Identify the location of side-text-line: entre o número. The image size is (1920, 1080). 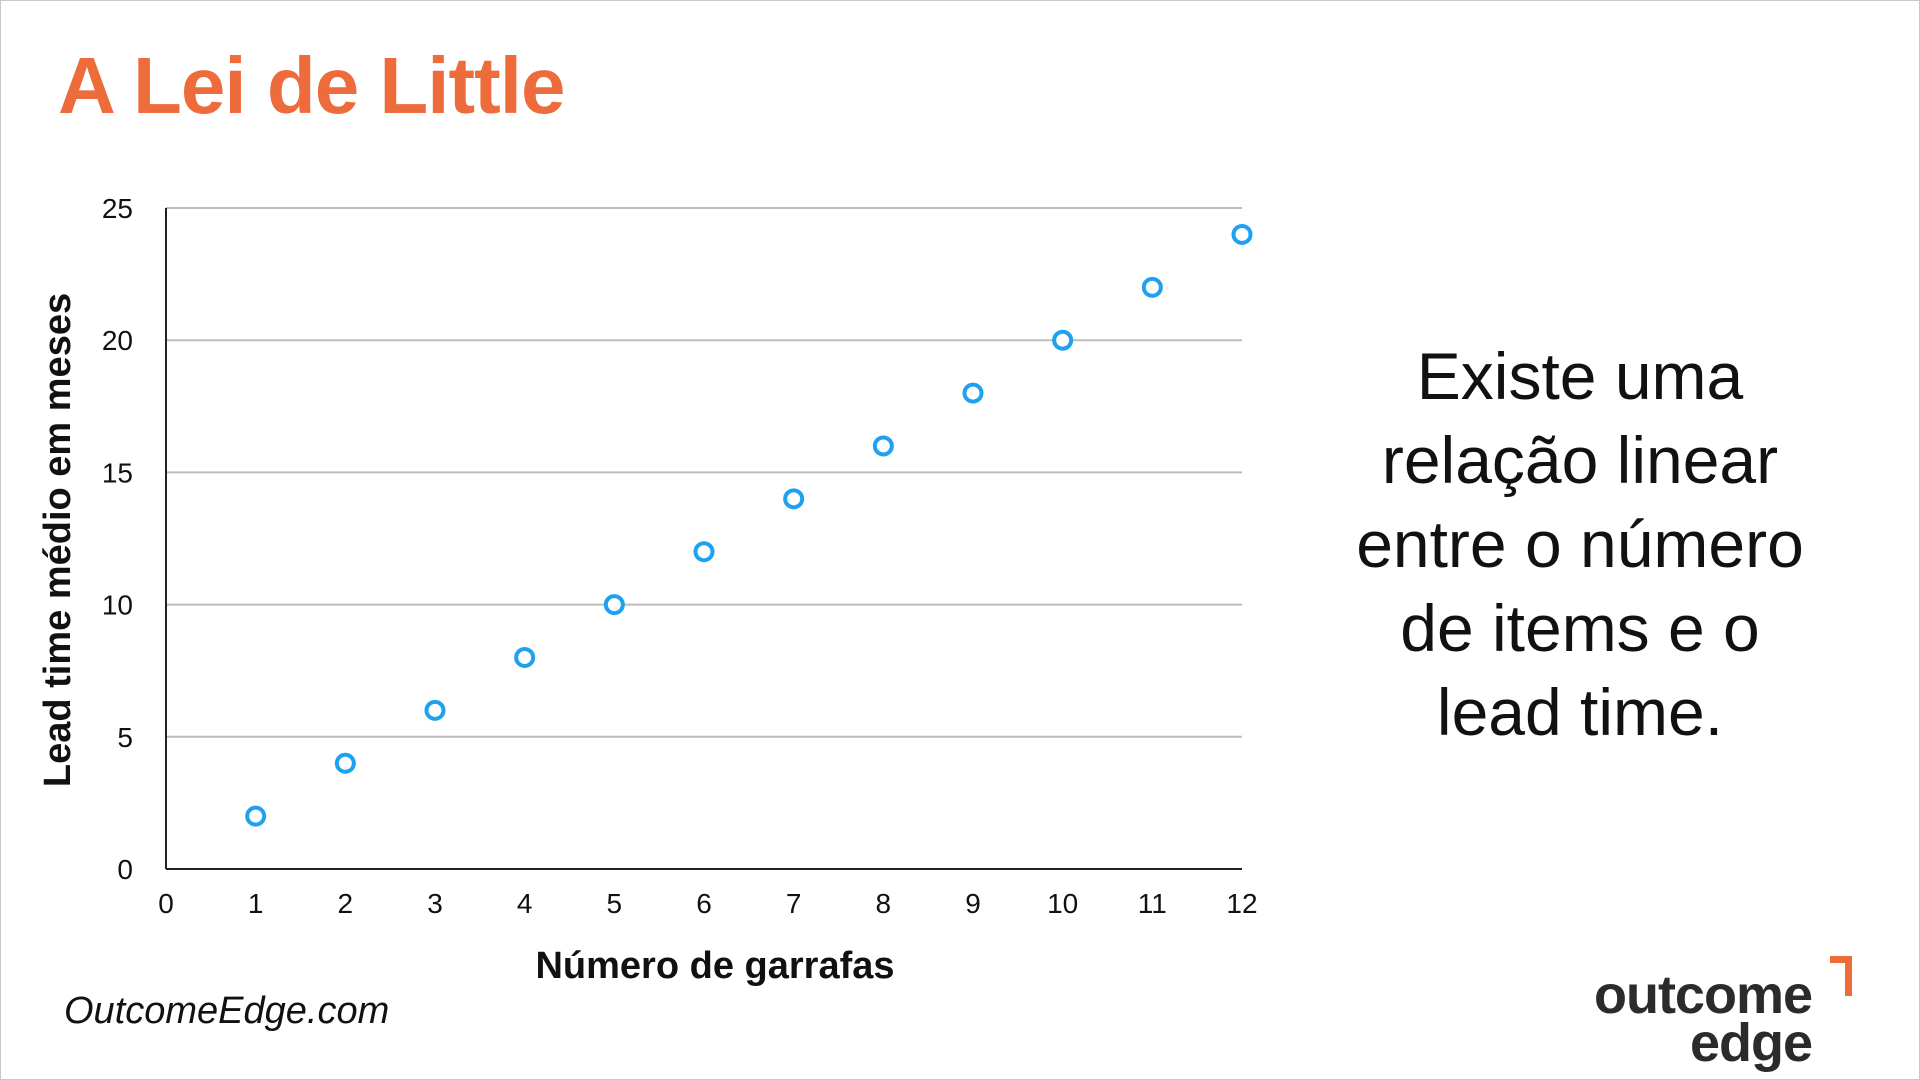
(1580, 544).